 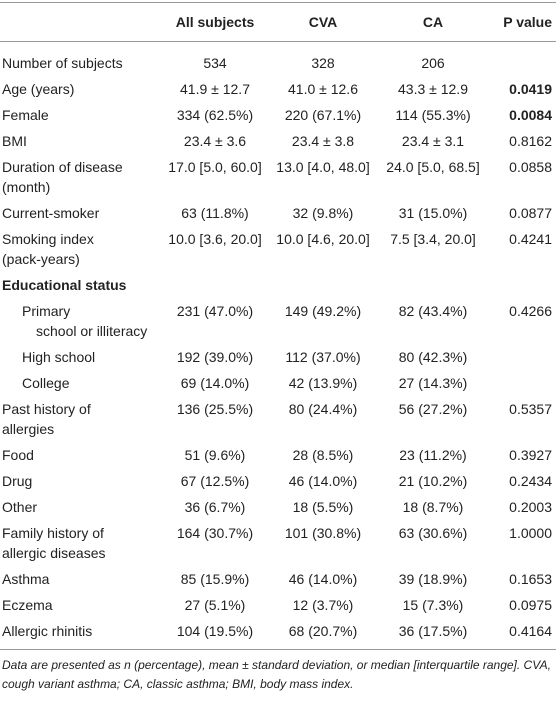 What do you see at coordinates (278, 507) in the screenshot?
I see `table-row: Other 36 (6.7%) 18 (5.5%) 18 (8.7%) 0.2003` at bounding box center [278, 507].